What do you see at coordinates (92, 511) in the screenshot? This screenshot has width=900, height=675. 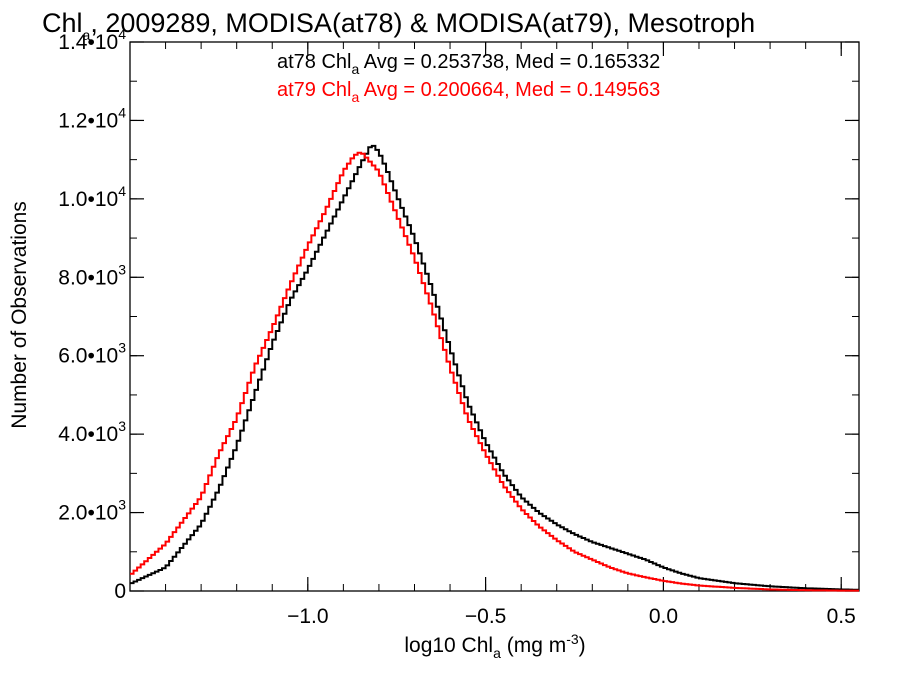 I see `y-tick-label: 2.0•103` at bounding box center [92, 511].